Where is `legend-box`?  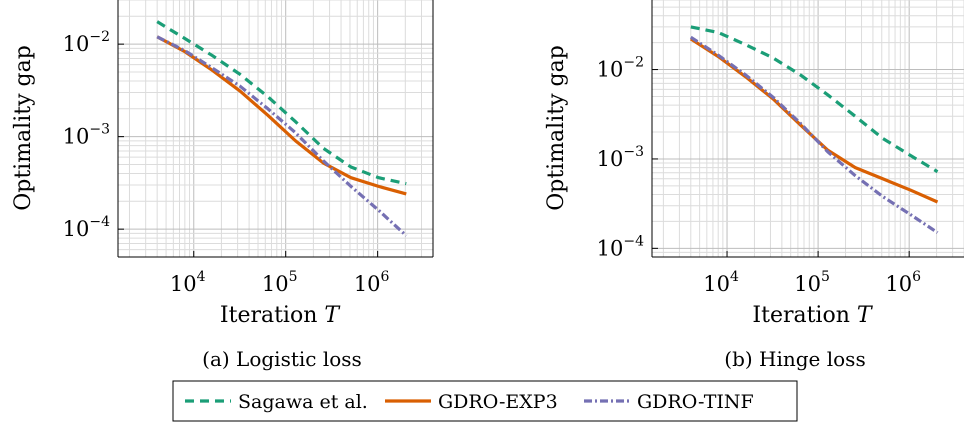
legend-box is located at coordinates (485, 401).